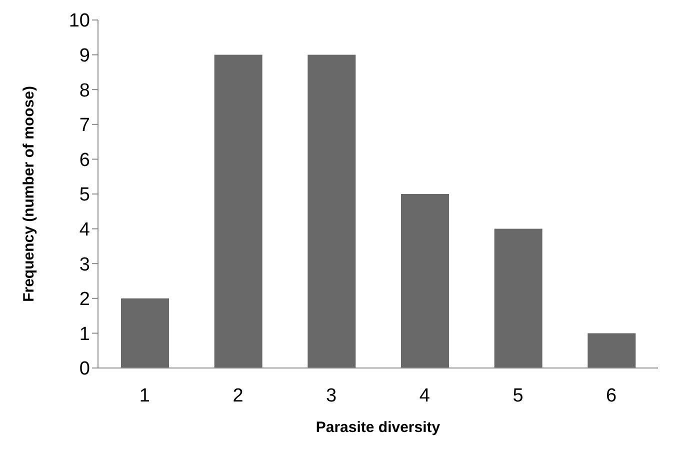  I want to click on y-axis-title: Frequency (number of moose), so click(29, 194).